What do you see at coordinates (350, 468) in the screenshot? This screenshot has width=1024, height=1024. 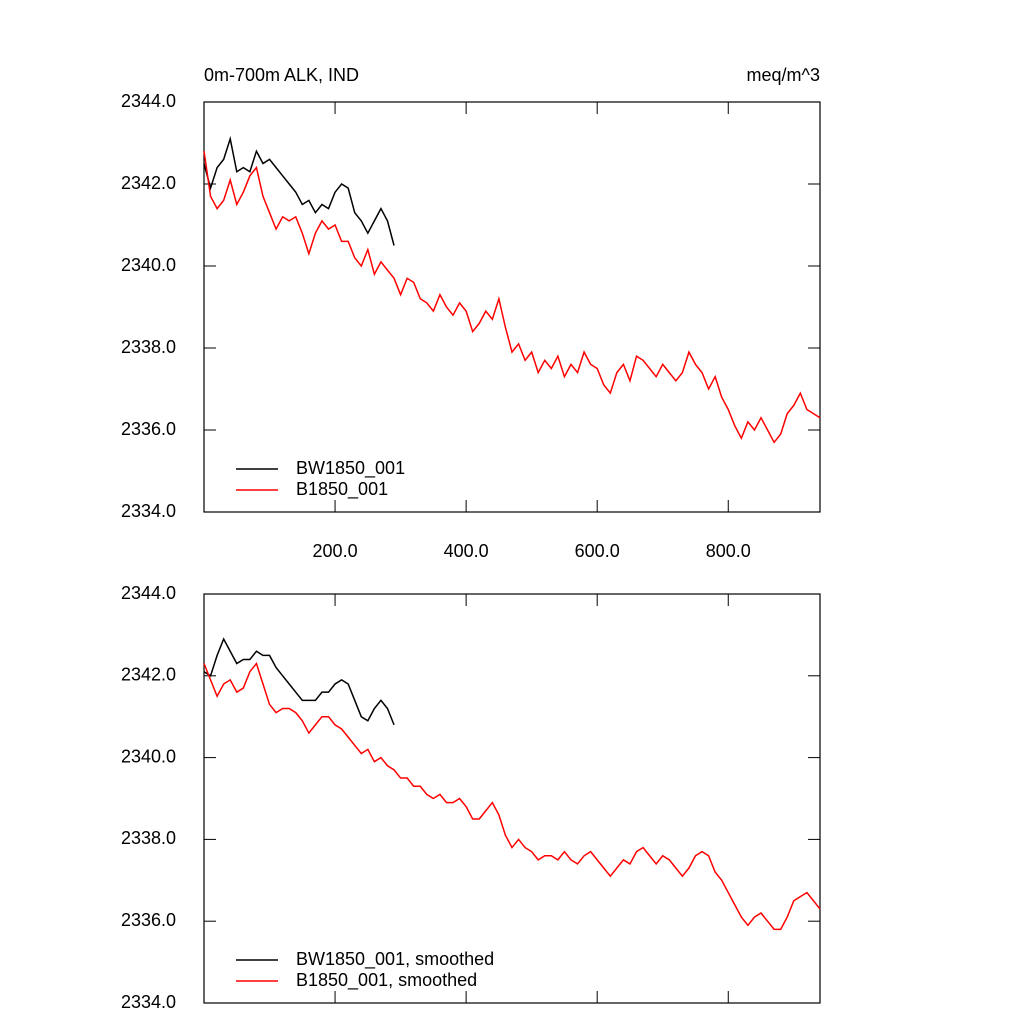 I see `legend-label: BW1850_001` at bounding box center [350, 468].